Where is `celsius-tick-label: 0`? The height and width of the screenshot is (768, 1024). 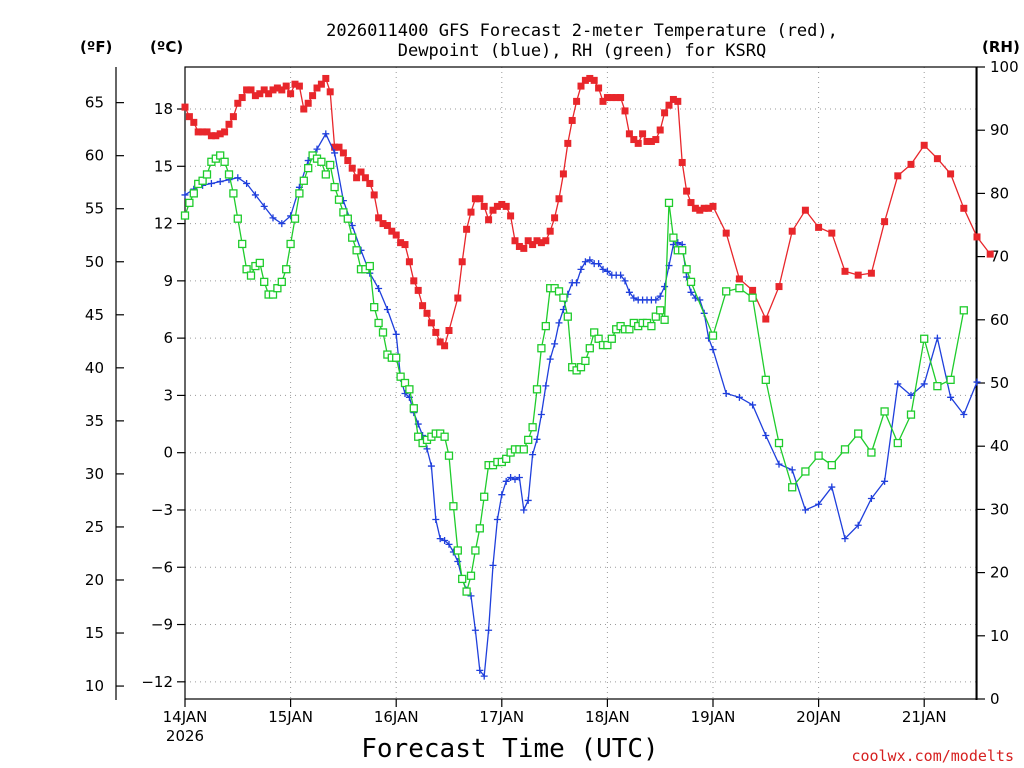
celsius-tick-label: 0 is located at coordinates (168, 453).